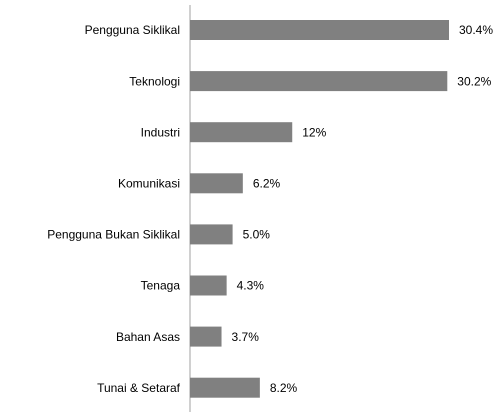  Describe the element at coordinates (113, 235) in the screenshot. I see `category-label: Pengguna Bukan Siklikal` at that location.